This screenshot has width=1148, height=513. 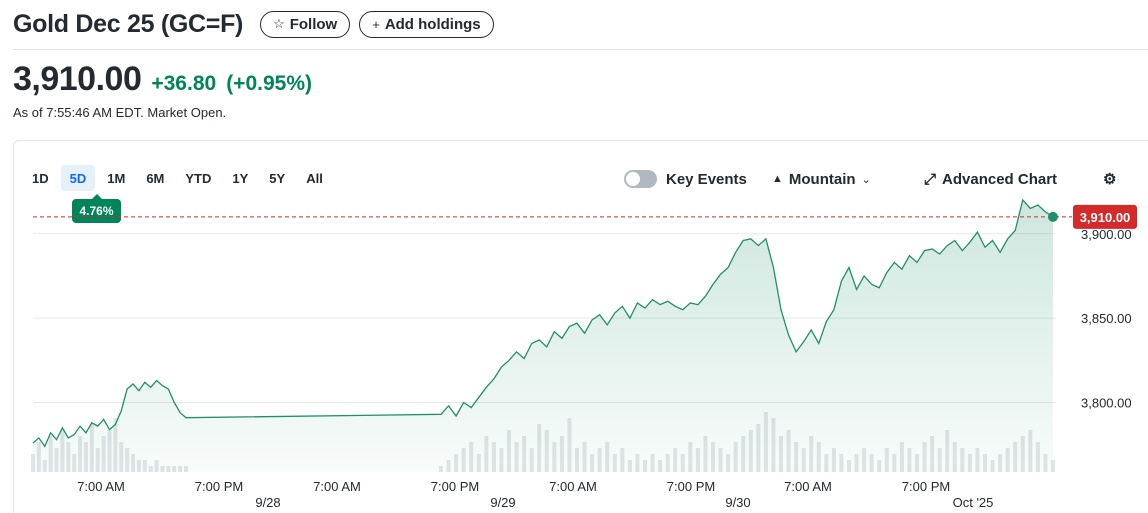 I want to click on toggle-knob, so click(x=633, y=179).